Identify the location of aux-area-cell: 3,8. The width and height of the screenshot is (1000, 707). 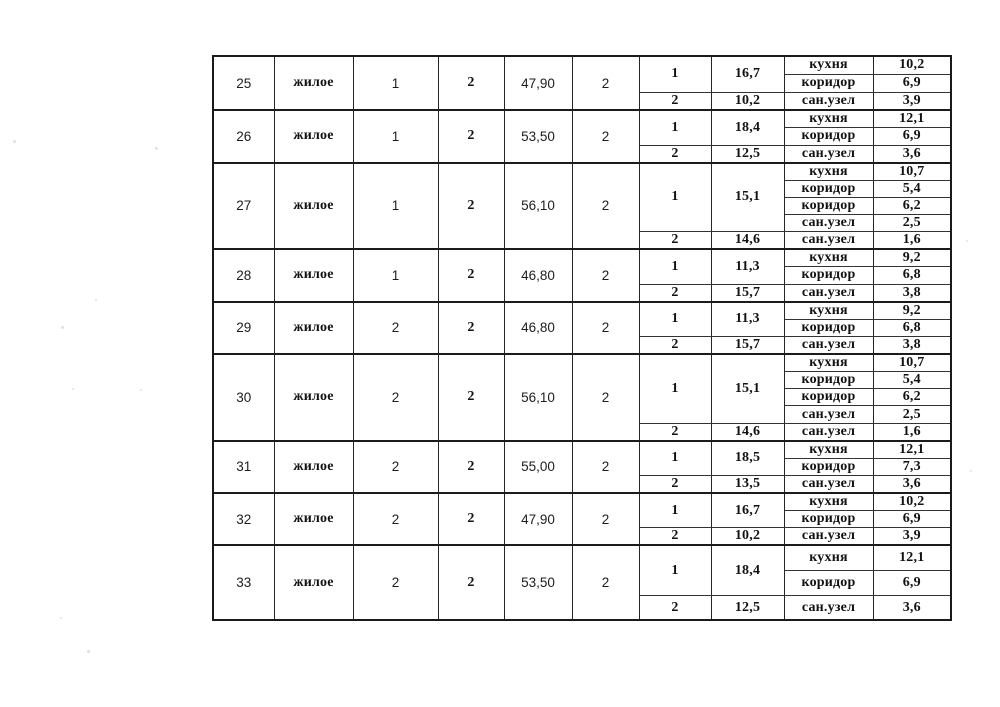
(912, 293).